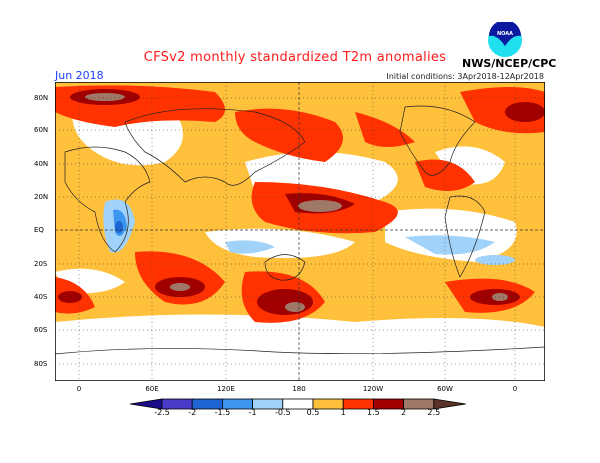  I want to click on colorbar-swatch, so click(449, 404).